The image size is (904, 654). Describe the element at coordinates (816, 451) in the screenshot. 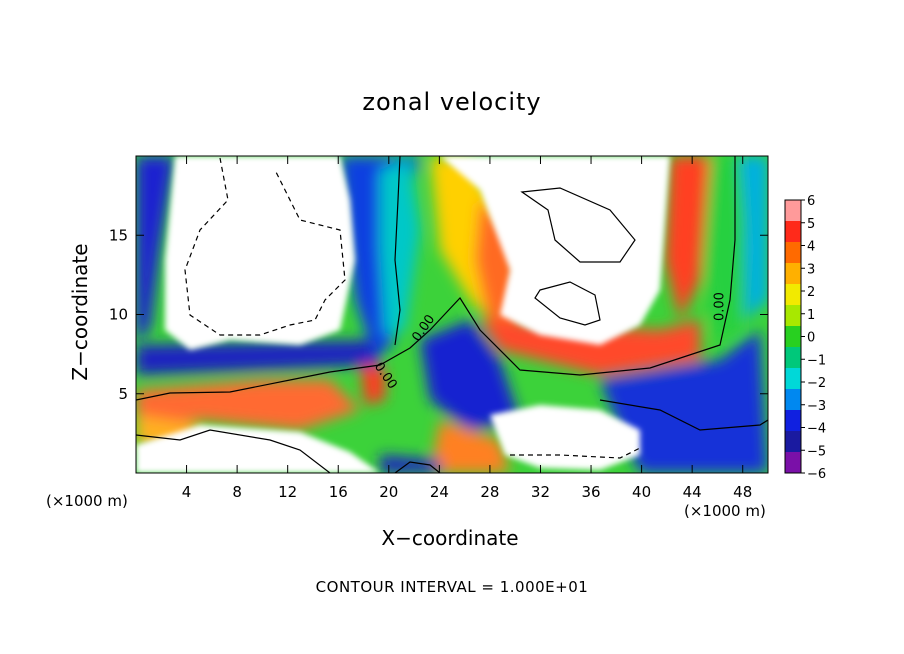

I see `colorbar-label: −5` at that location.